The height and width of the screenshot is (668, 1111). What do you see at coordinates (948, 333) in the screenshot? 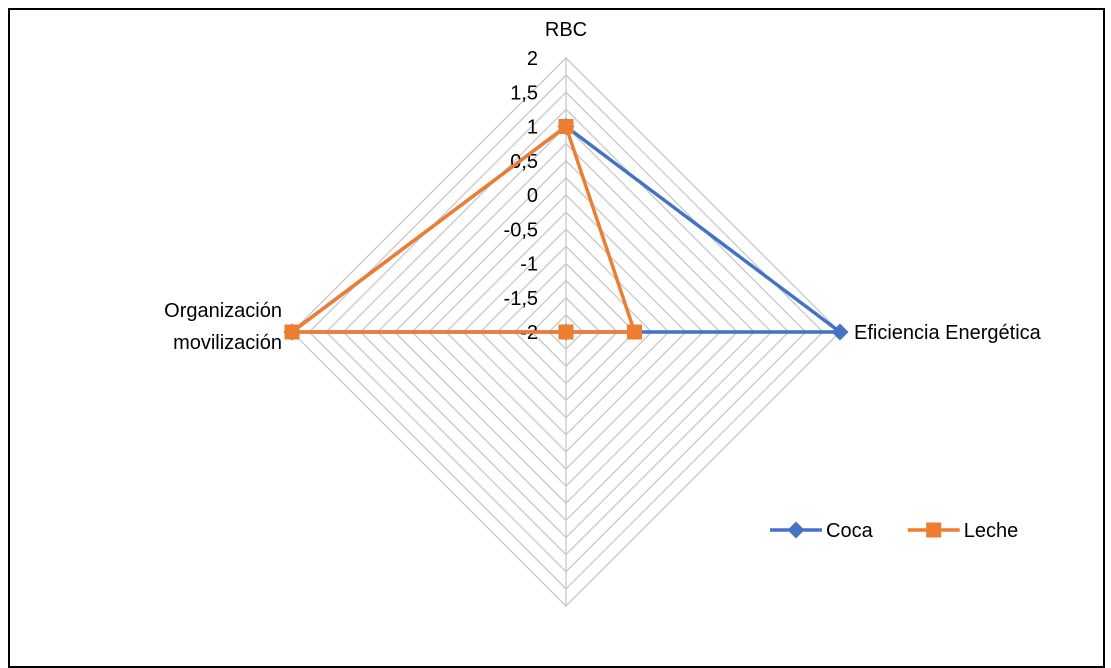
I see `axis-label: Eficiencia Energética` at bounding box center [948, 333].